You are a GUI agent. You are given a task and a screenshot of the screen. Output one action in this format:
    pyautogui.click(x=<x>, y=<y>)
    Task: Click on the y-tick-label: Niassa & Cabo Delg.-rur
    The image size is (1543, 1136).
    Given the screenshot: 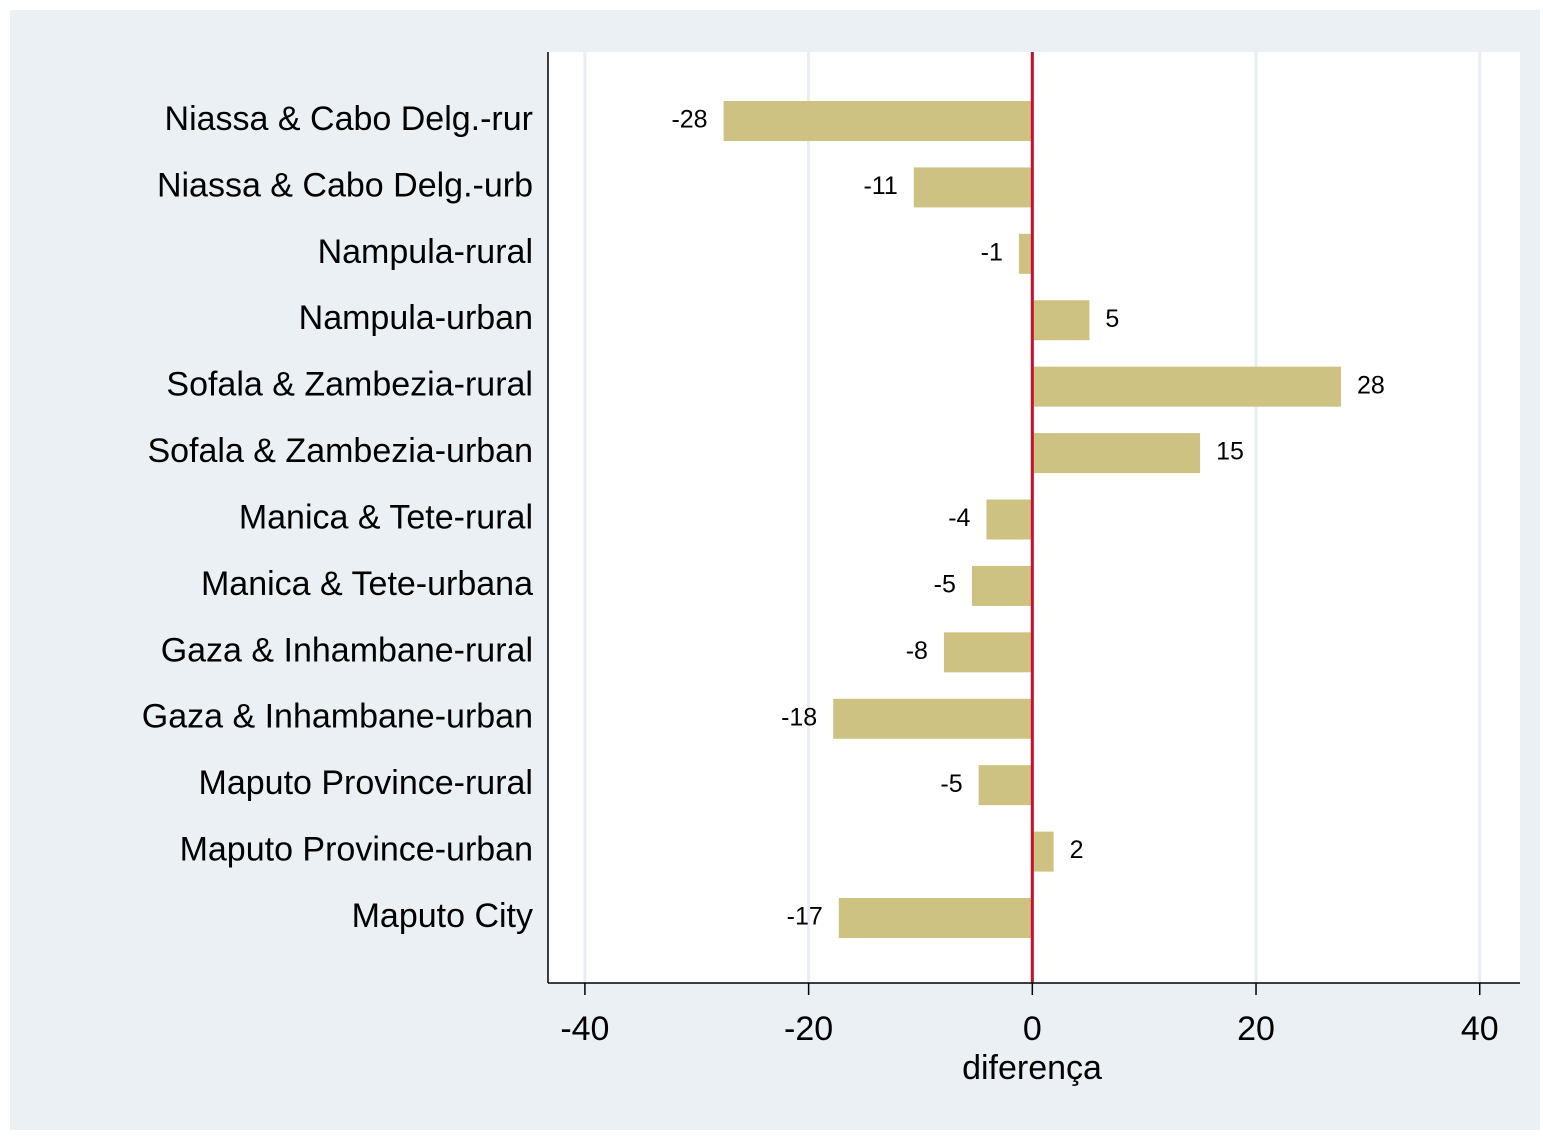 What is the action you would take?
    pyautogui.click(x=349, y=119)
    